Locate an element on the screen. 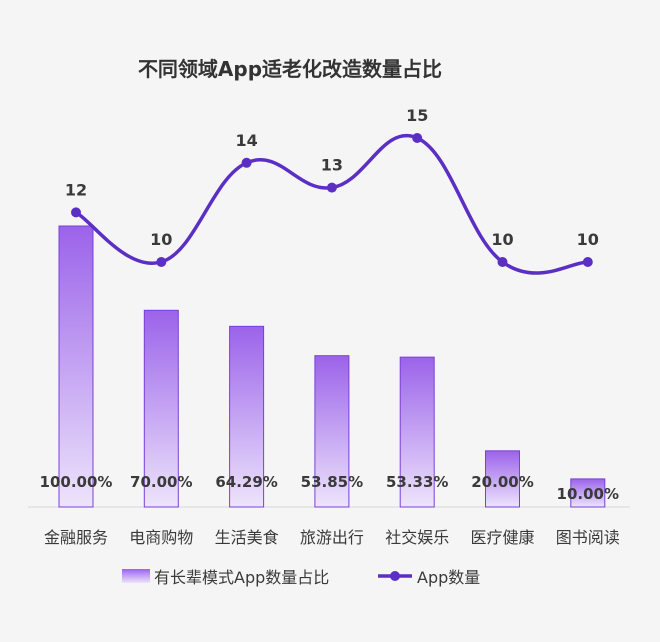  line-data-label: 13 is located at coordinates (332, 165).